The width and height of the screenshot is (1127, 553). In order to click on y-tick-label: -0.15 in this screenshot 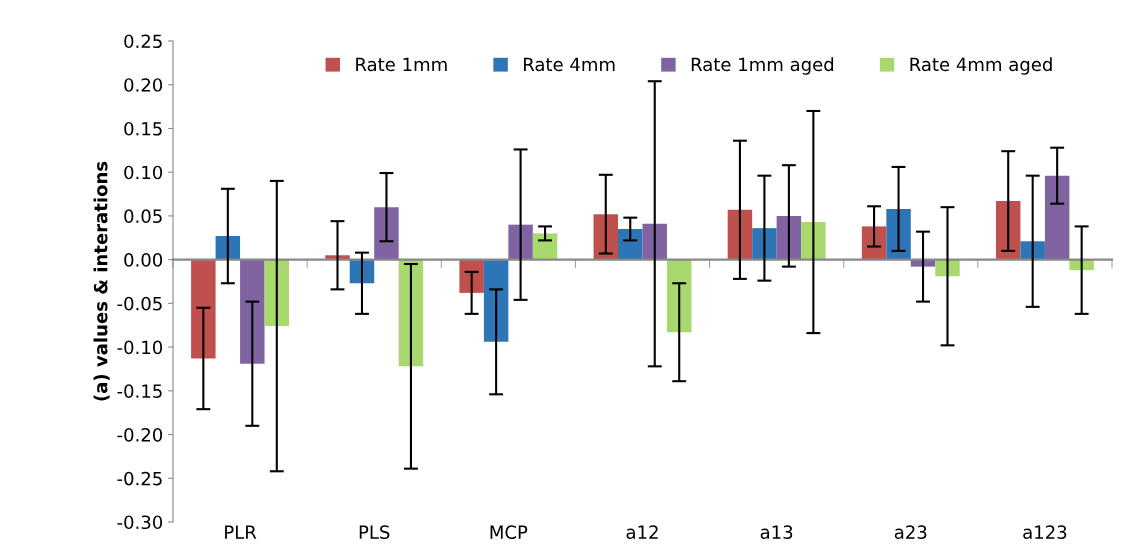, I will do `click(139, 391)`.